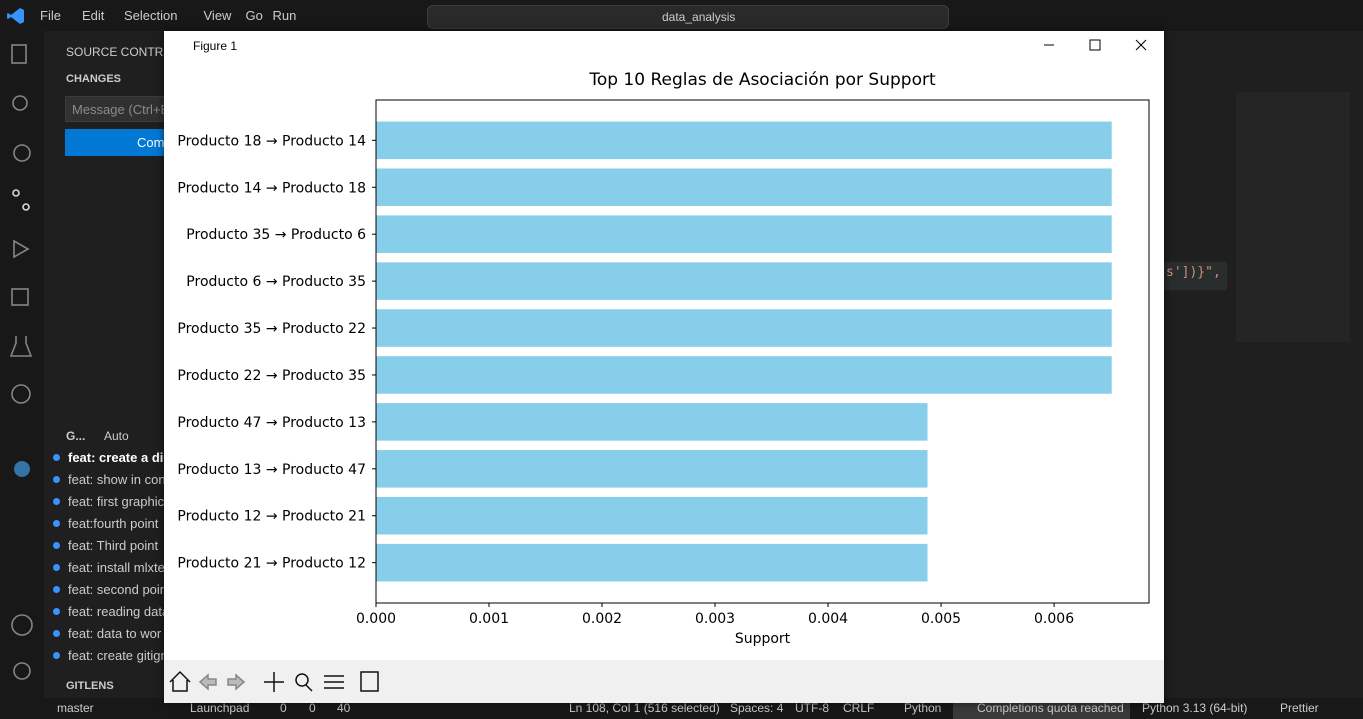 Image resolution: width=1363 pixels, height=719 pixels. What do you see at coordinates (123, 52) in the screenshot?
I see `sidebar-title: SOURCE CONTROL` at bounding box center [123, 52].